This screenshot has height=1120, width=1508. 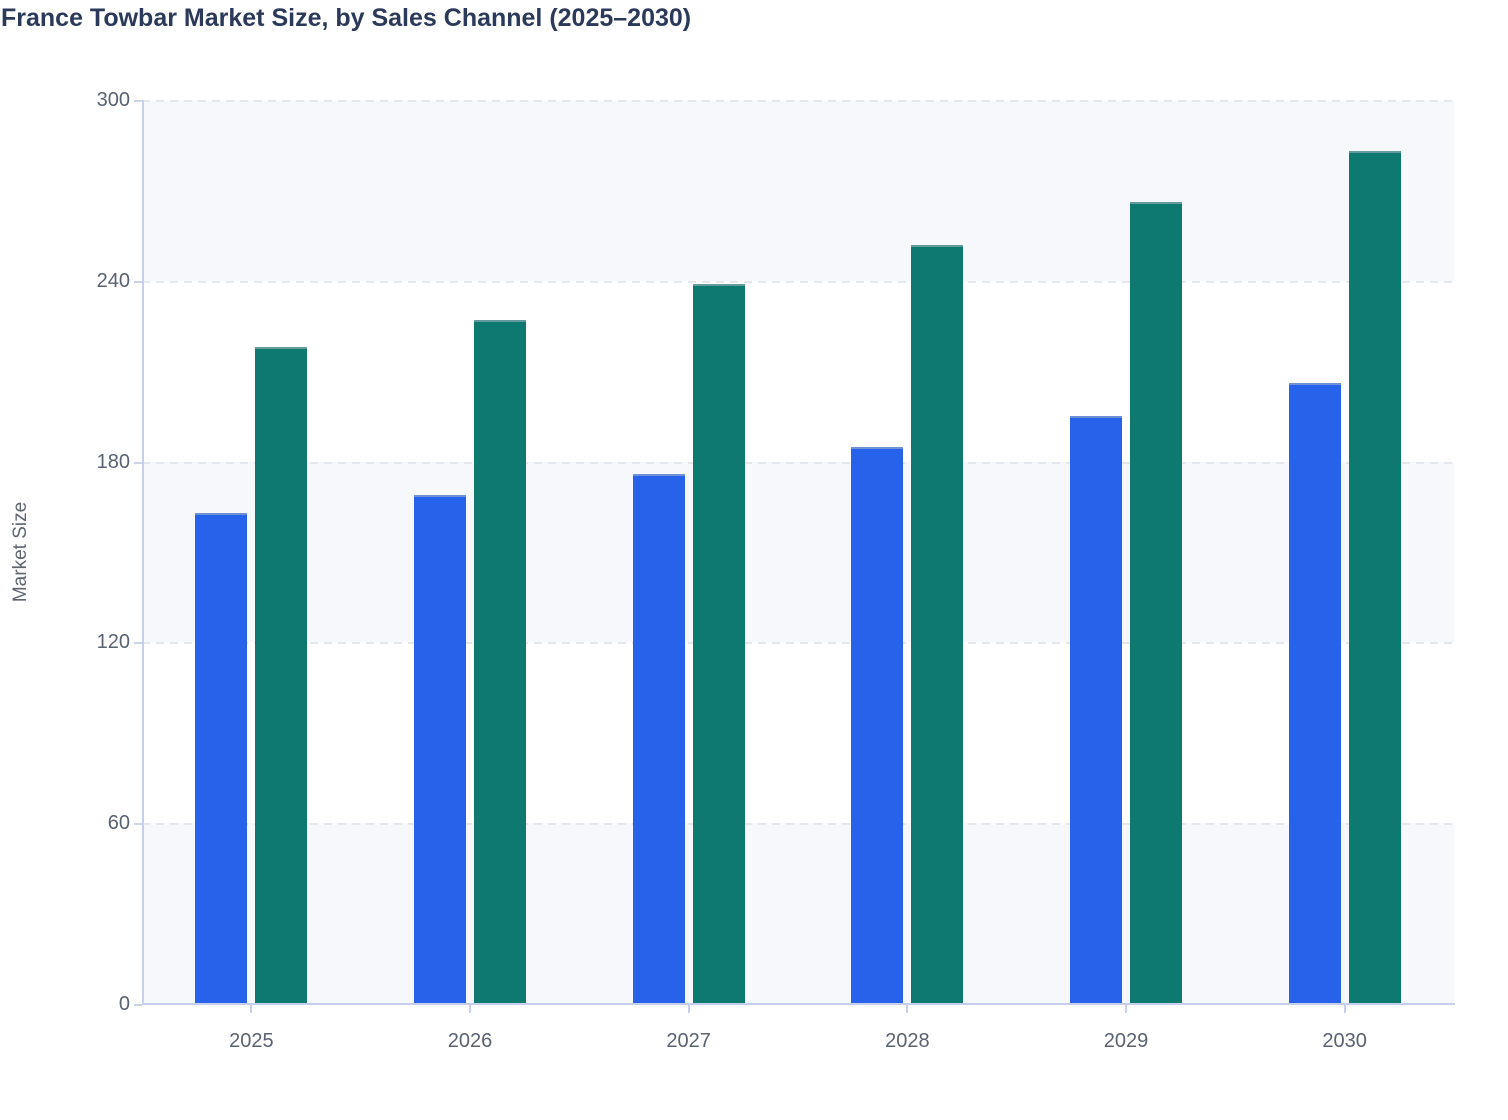 What do you see at coordinates (1156, 603) in the screenshot?
I see `bar-2029-green` at bounding box center [1156, 603].